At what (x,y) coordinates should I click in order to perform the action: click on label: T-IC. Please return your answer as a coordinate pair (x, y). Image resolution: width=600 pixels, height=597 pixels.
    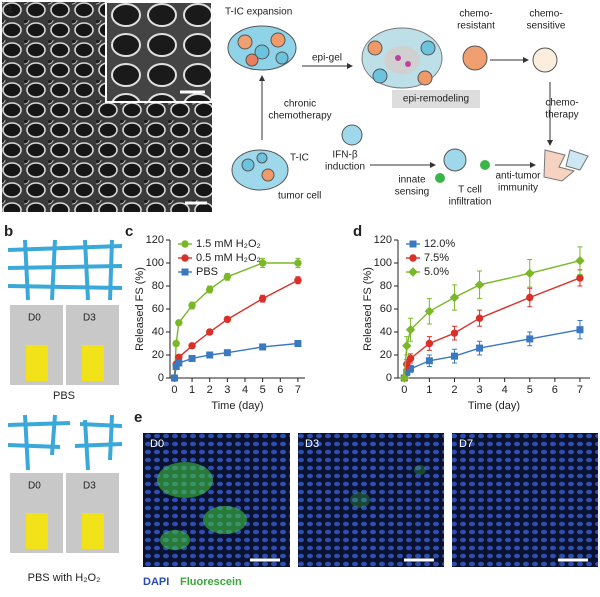
    Looking at the image, I should click on (299, 158).